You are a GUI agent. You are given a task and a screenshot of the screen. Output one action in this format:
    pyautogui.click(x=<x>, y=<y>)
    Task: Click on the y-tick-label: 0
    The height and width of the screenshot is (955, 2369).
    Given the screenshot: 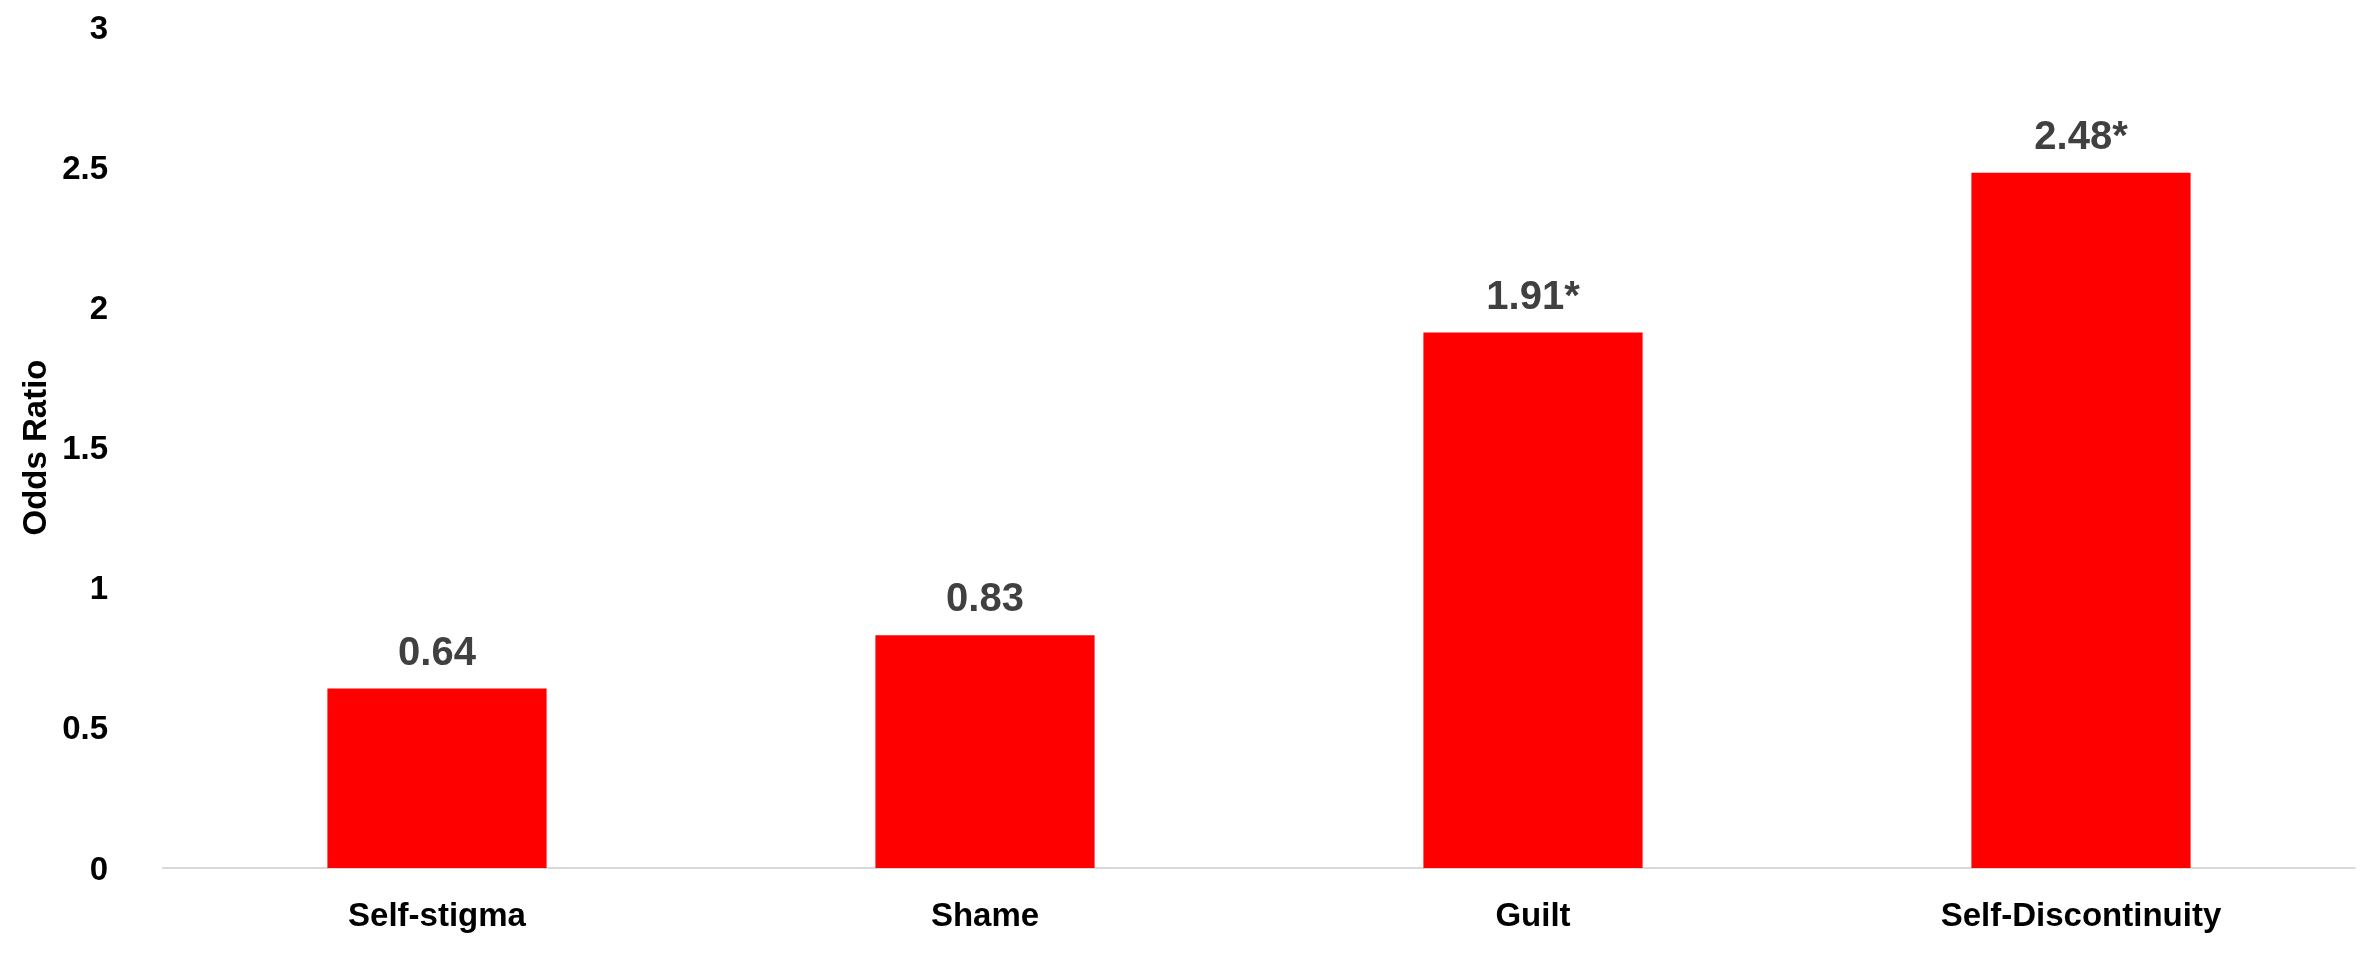 What is the action you would take?
    pyautogui.click(x=98, y=868)
    